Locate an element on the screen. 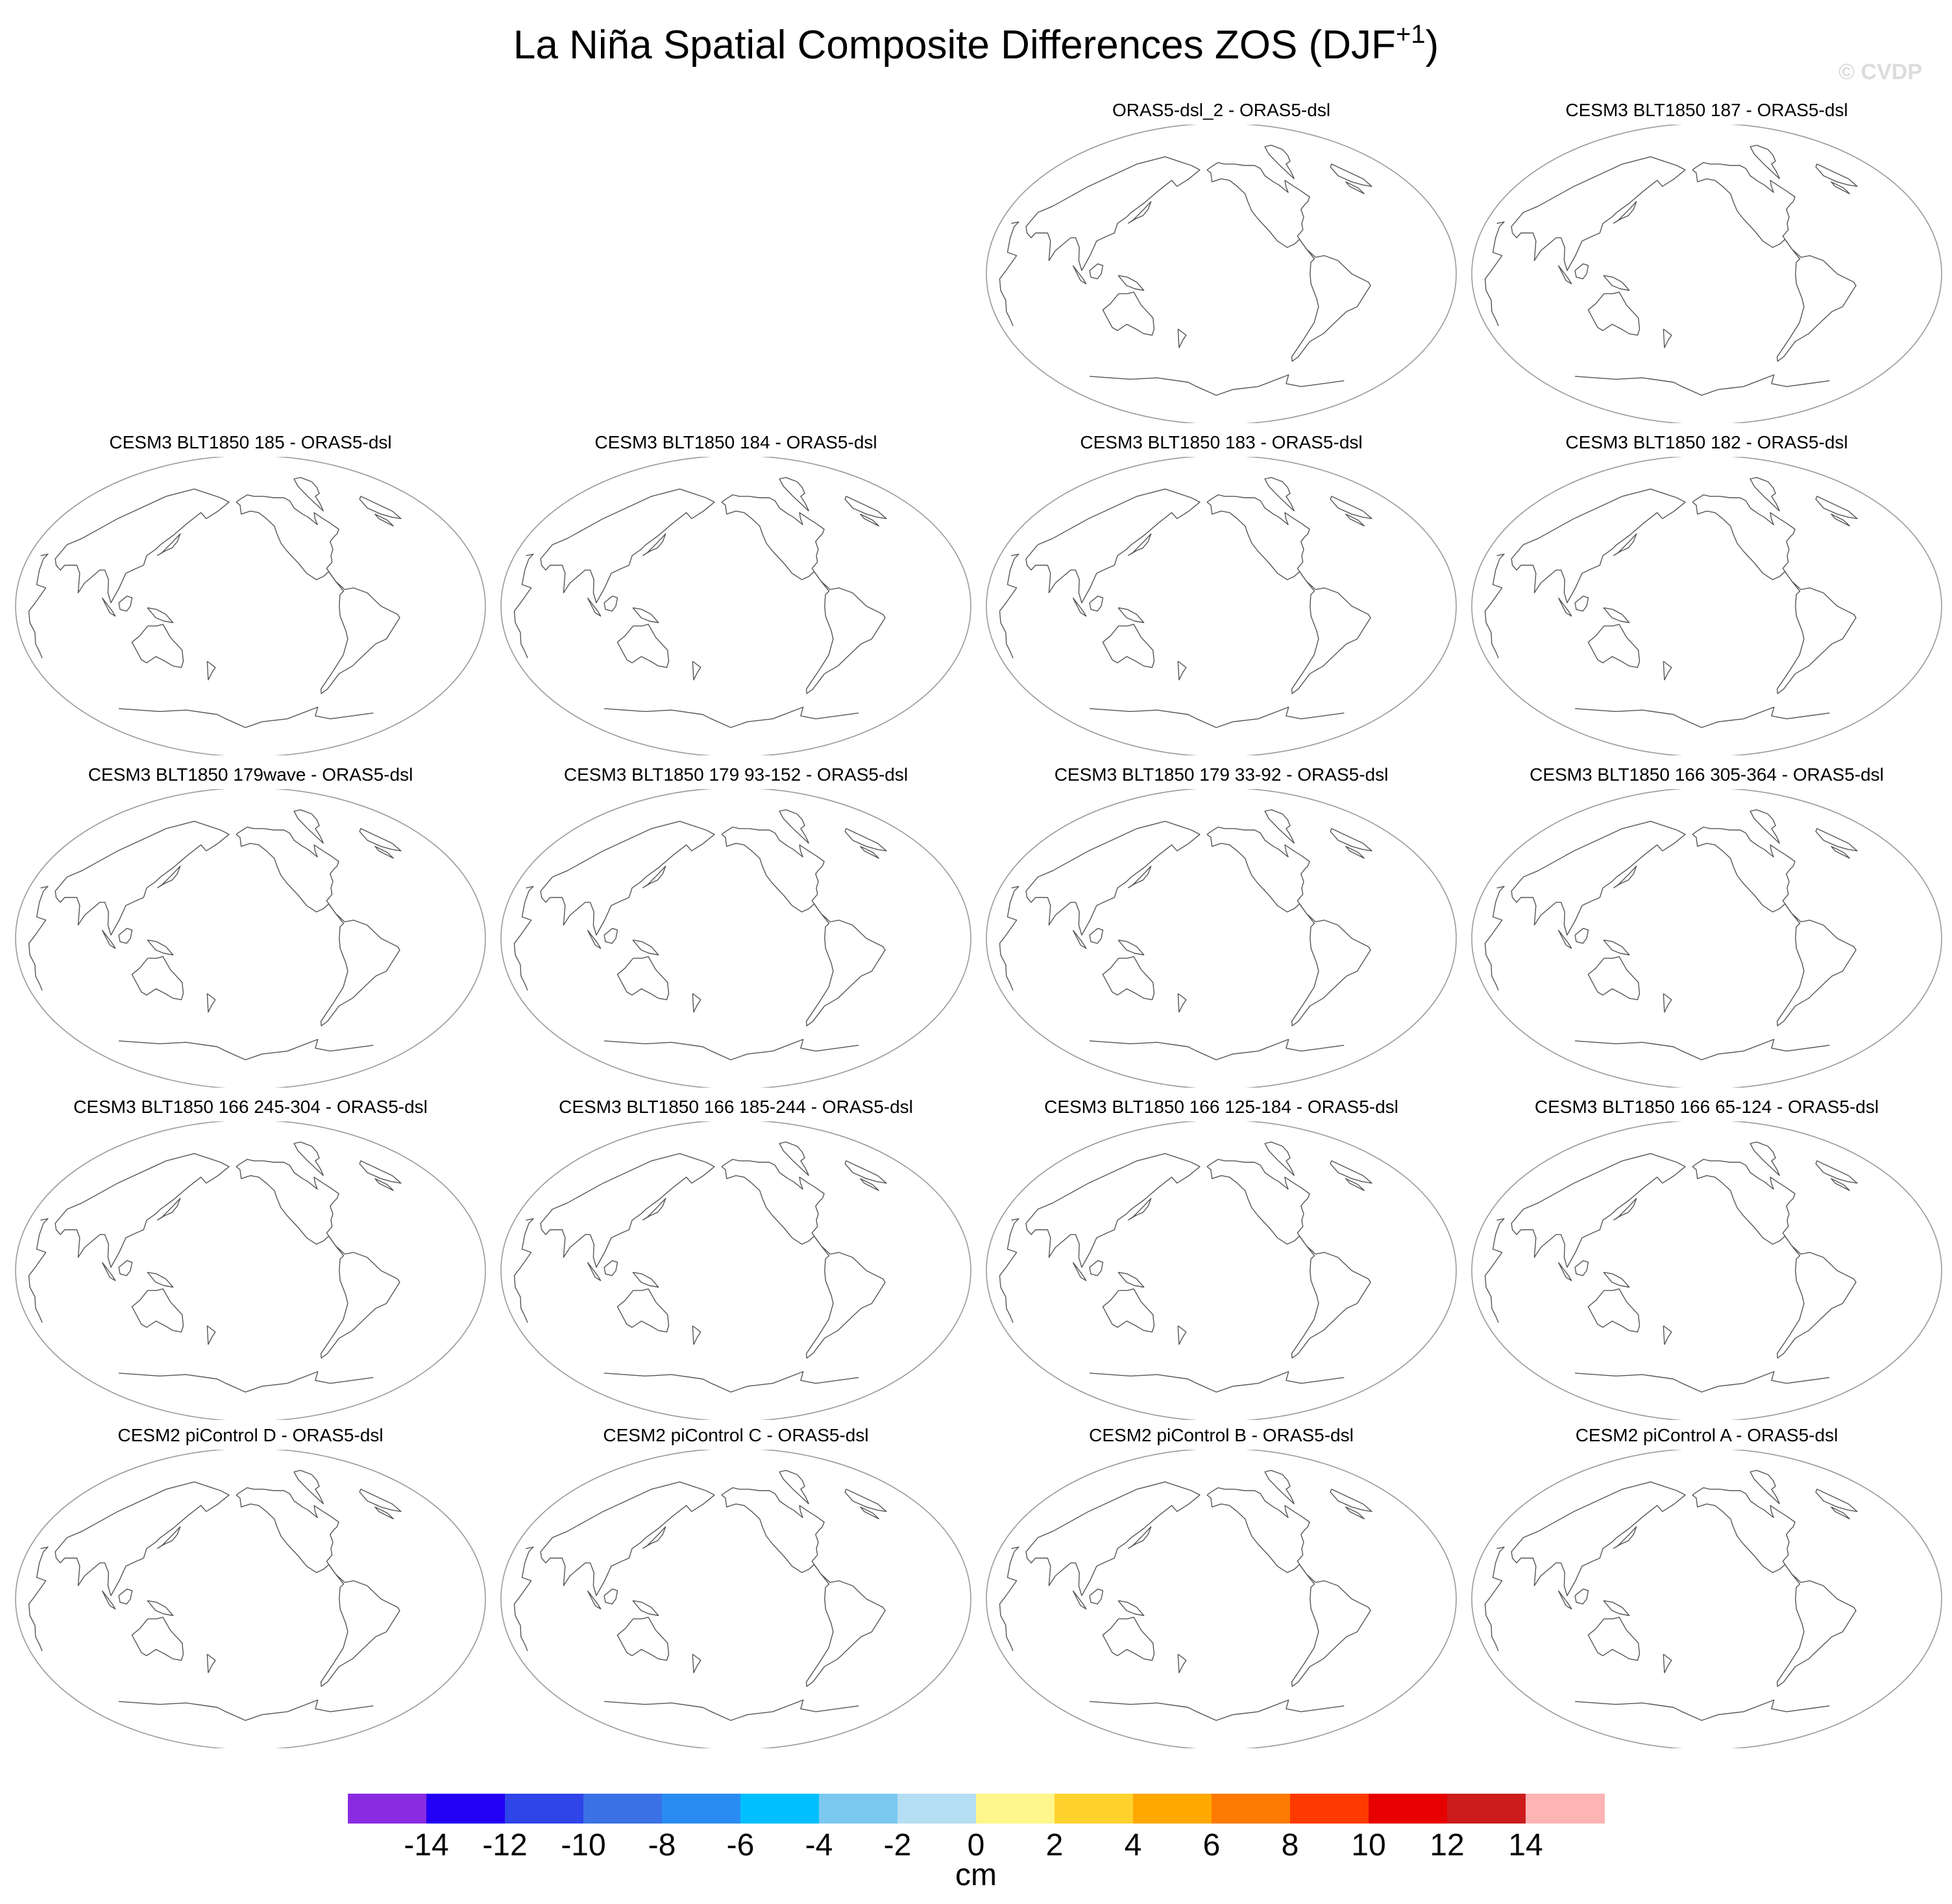 The height and width of the screenshot is (1904, 1952). panel-title: CESM2 piControl C - ORAS5-dsl is located at coordinates (736, 1435).